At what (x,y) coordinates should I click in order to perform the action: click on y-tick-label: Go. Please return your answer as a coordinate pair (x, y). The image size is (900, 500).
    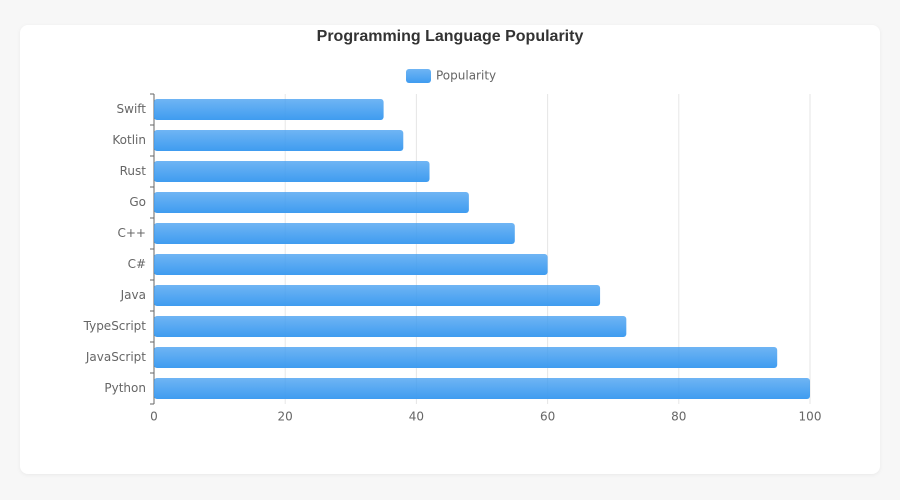
    Looking at the image, I should click on (137, 202).